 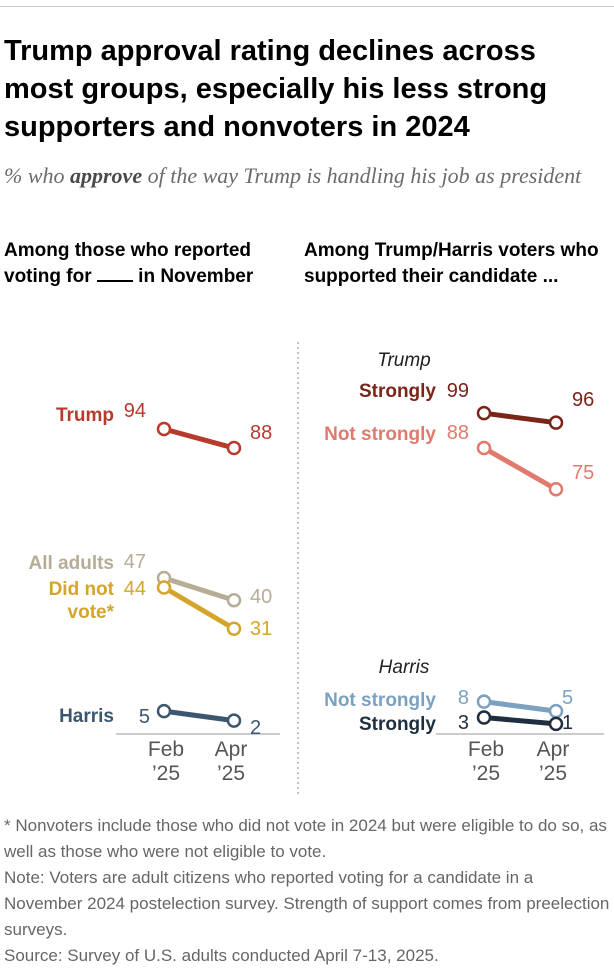 I want to click on right-harris-strongly-value-apr: 1, so click(x=567, y=723).